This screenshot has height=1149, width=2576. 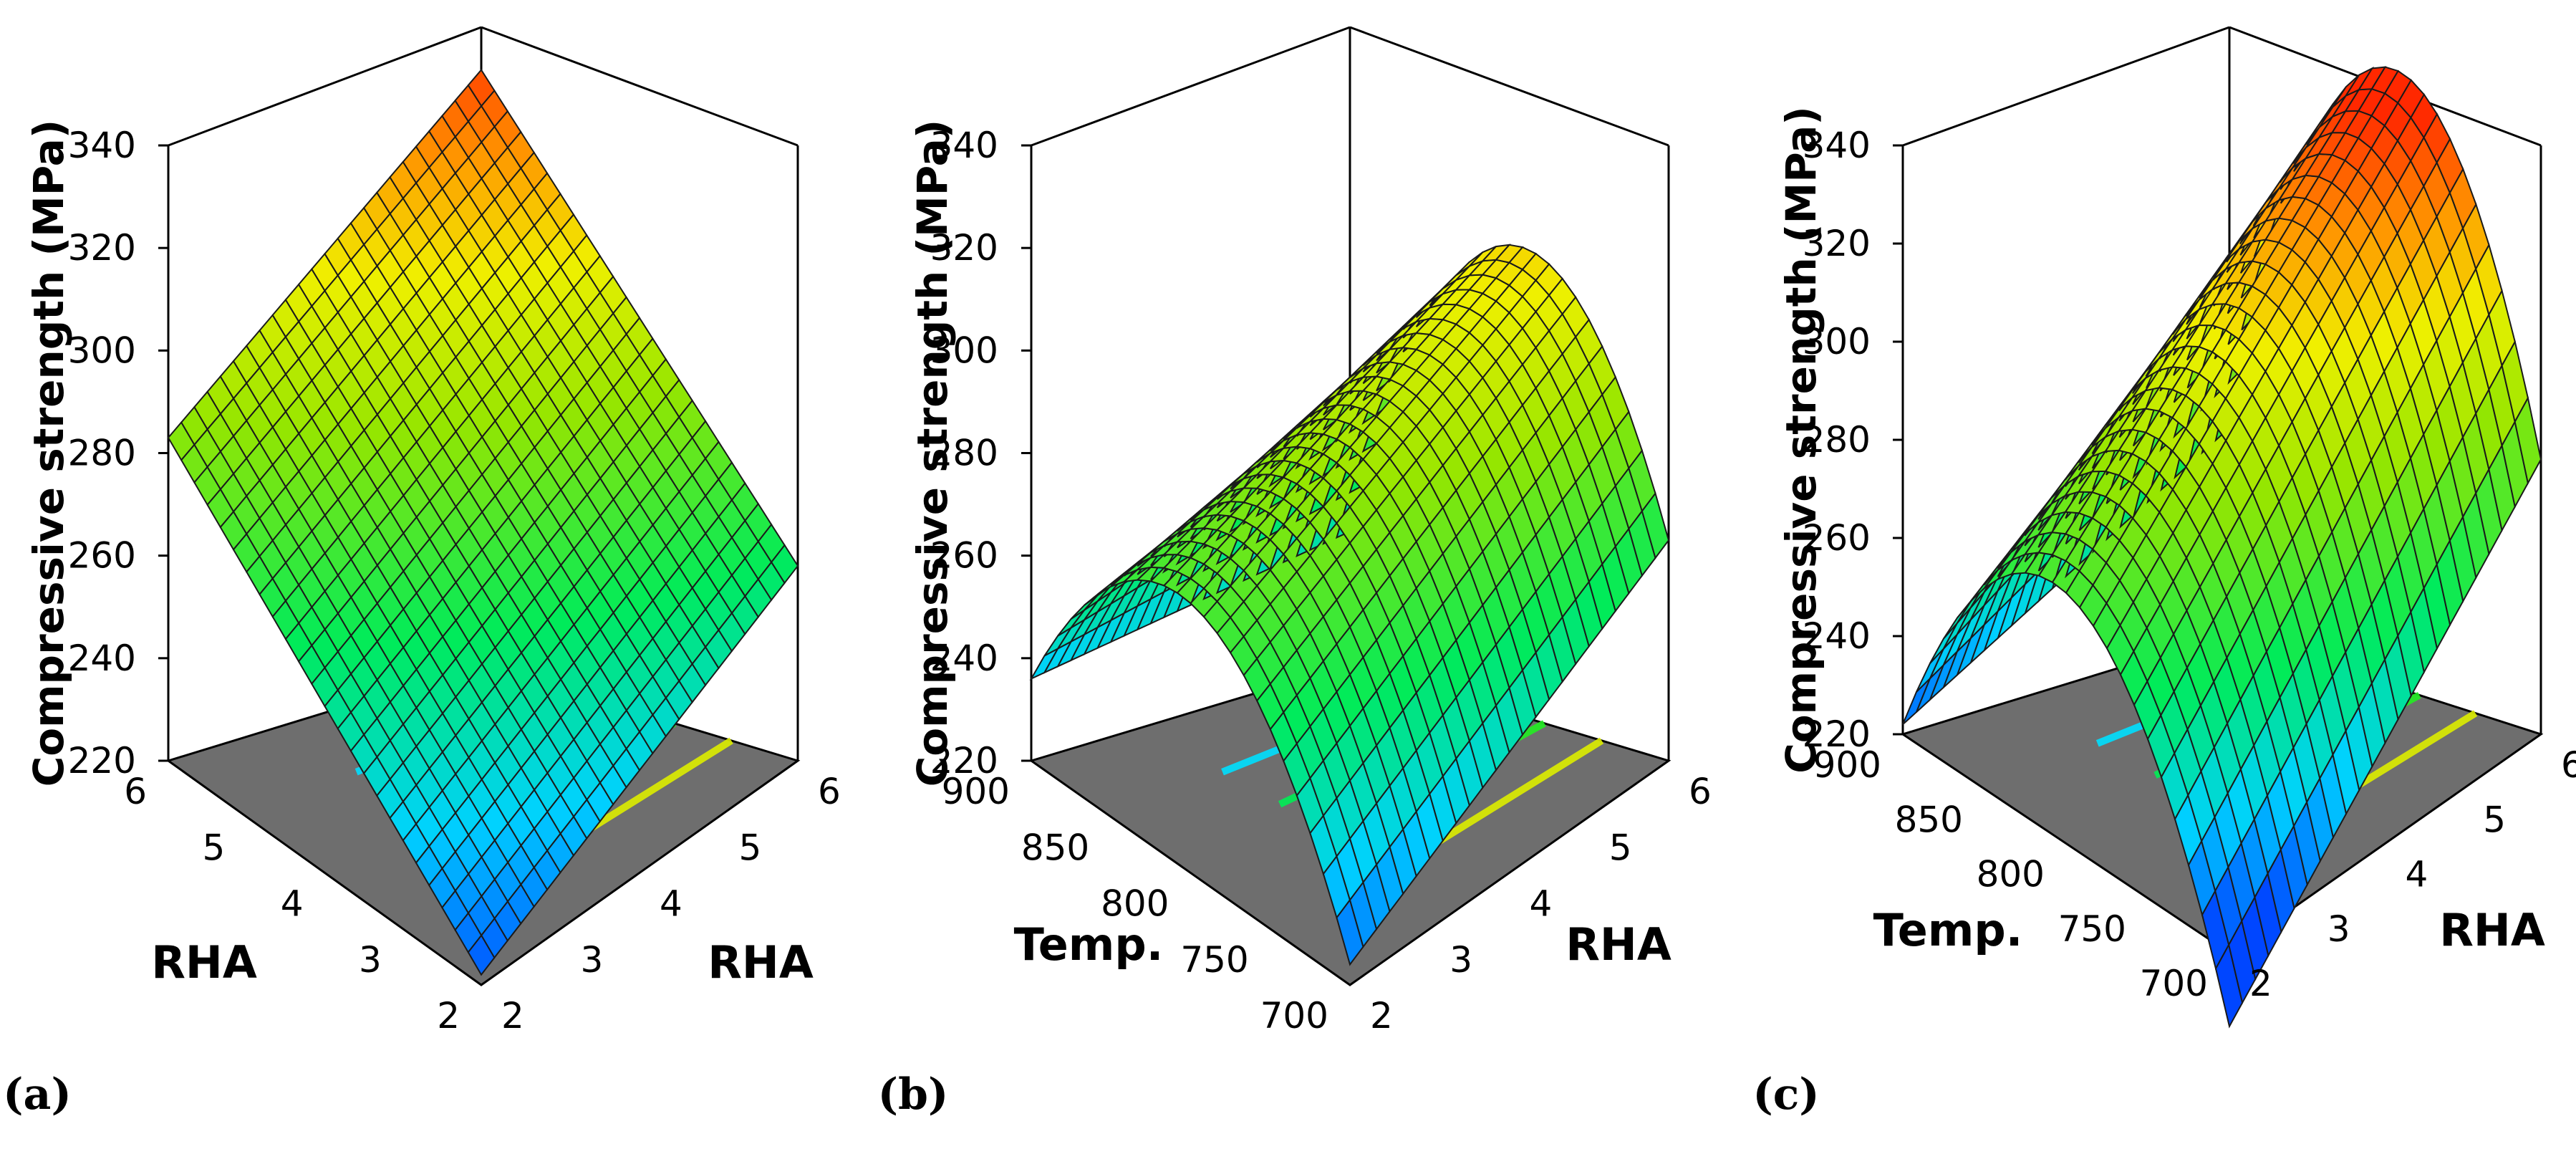 I want to click on panel-label: (b), so click(x=913, y=1094).